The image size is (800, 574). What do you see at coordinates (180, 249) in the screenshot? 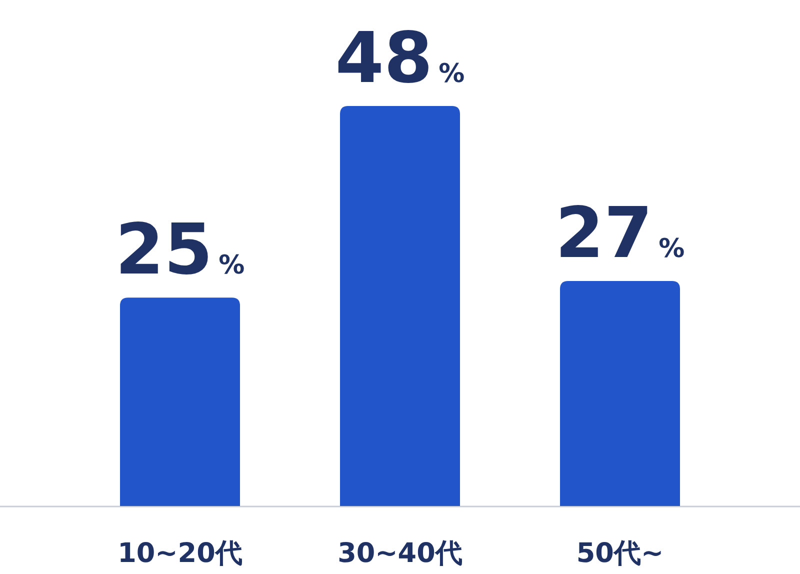
I see `data-label: 25%` at bounding box center [180, 249].